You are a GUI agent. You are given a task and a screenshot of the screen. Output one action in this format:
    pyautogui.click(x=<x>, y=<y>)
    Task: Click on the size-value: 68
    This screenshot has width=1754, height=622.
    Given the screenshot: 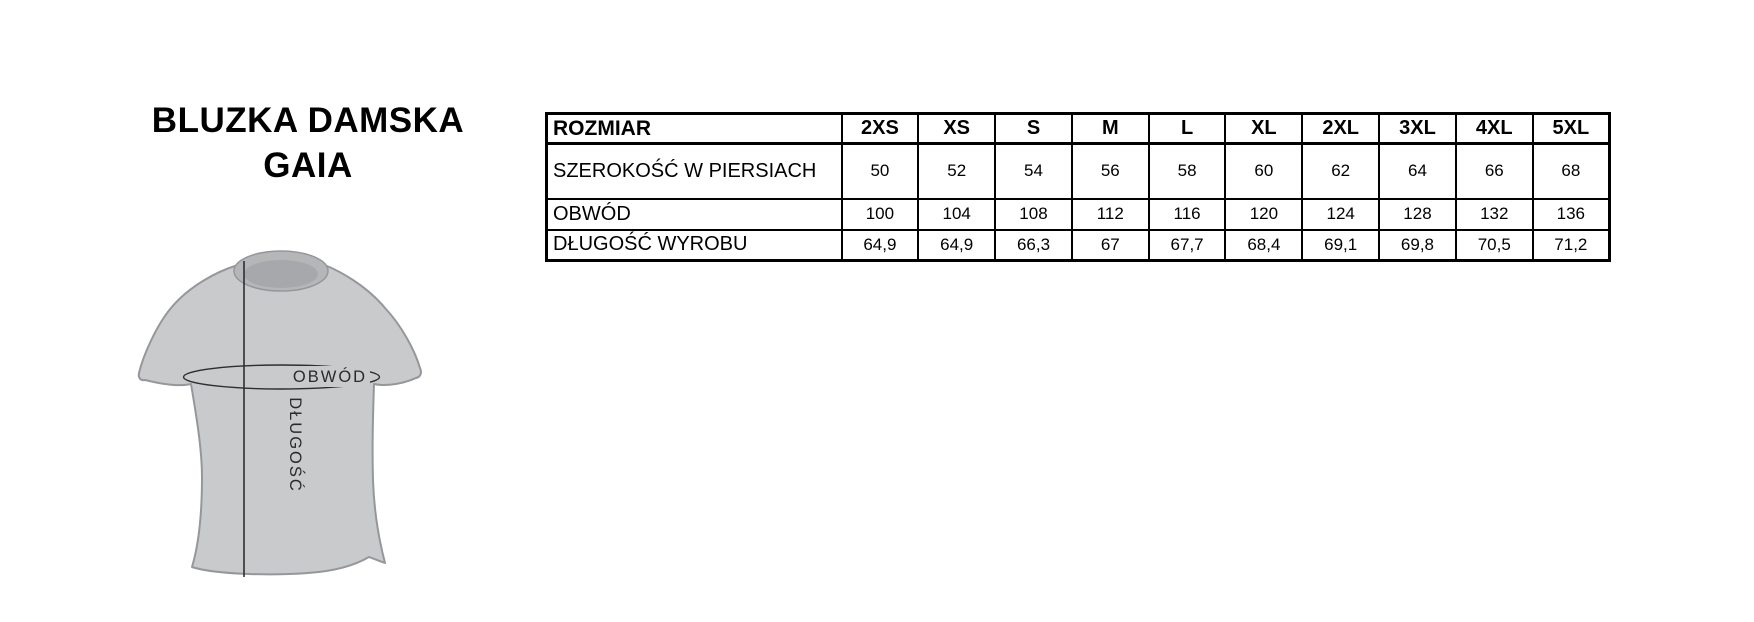 What is the action you would take?
    pyautogui.click(x=1571, y=171)
    